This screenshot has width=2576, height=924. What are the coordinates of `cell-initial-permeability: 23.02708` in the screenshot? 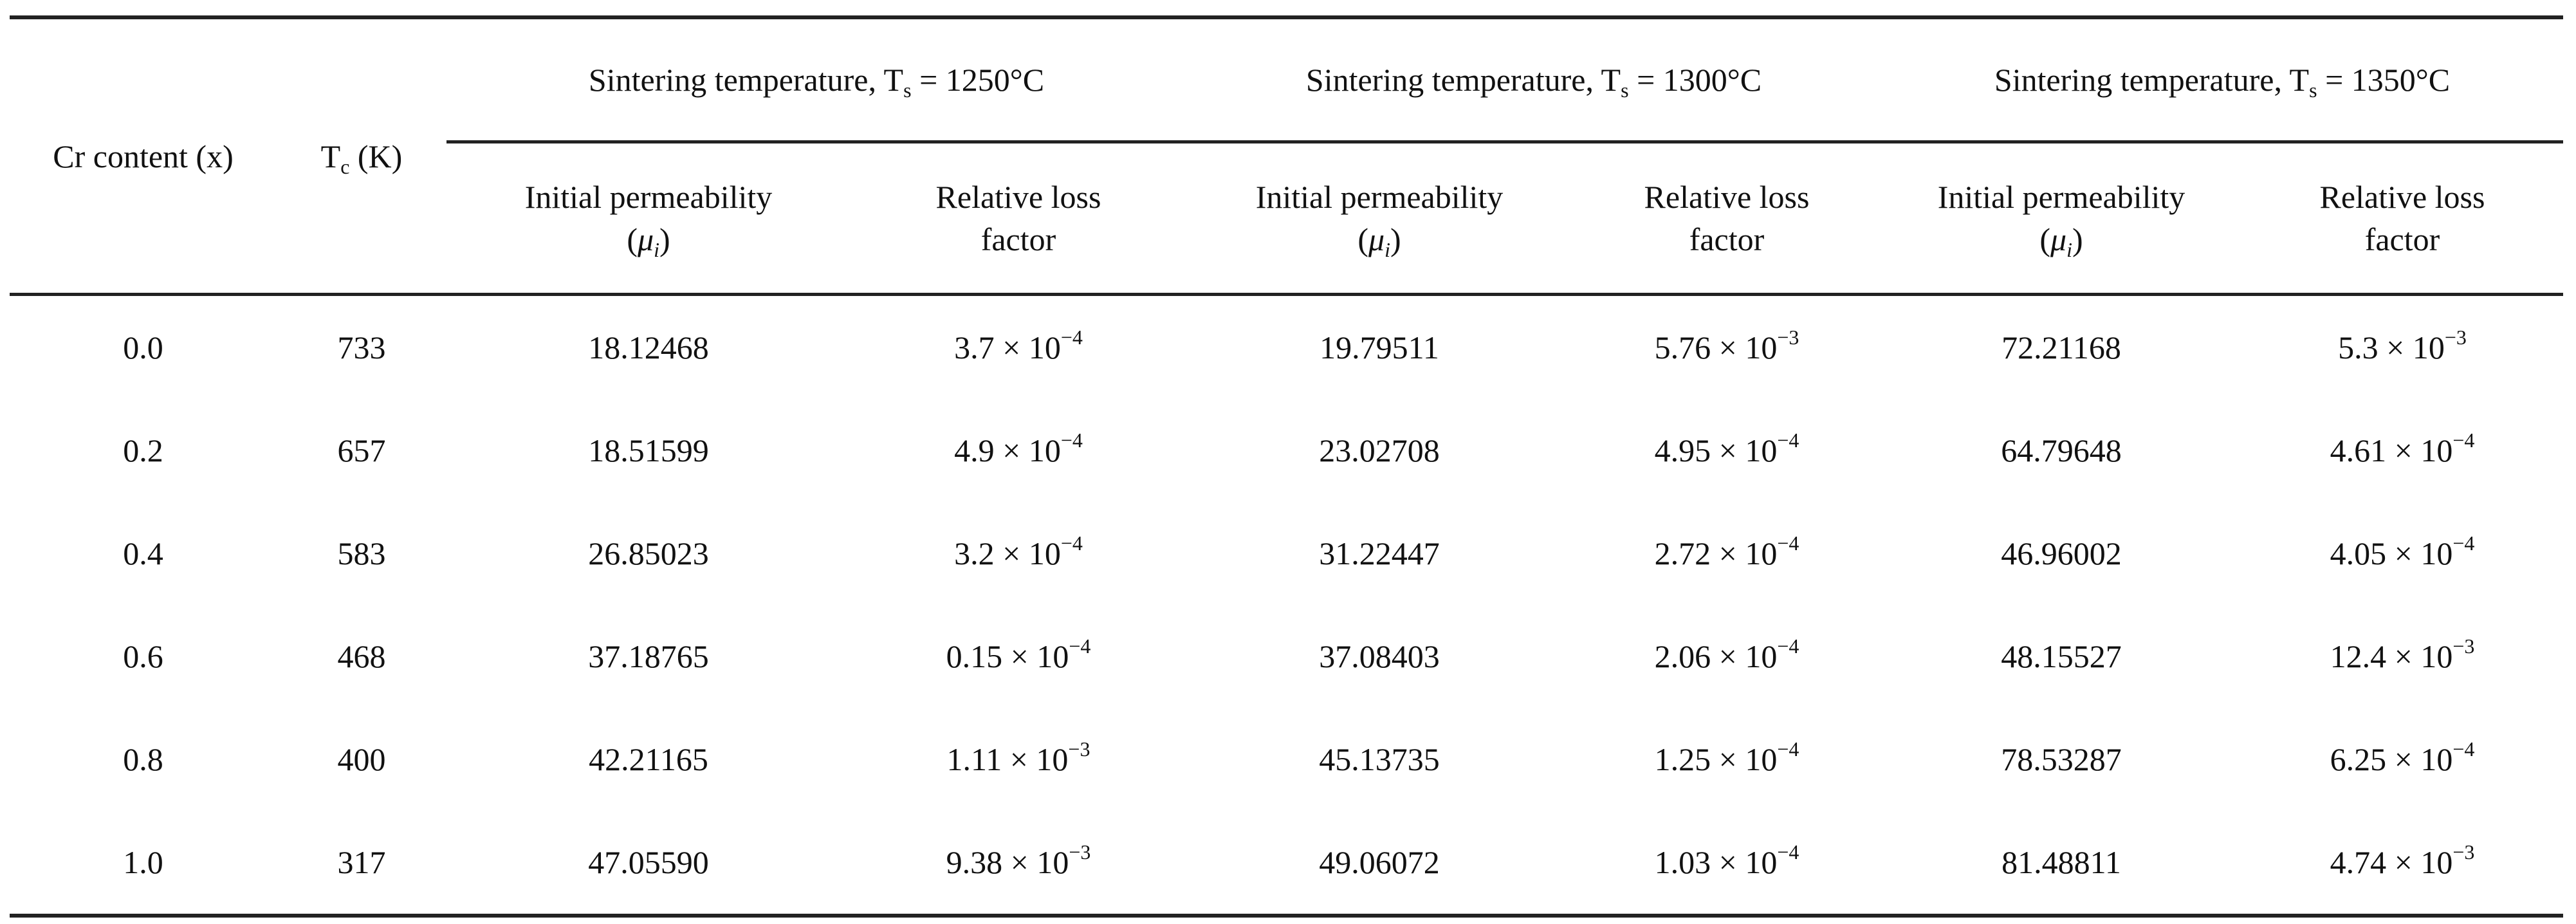 It's located at (1379, 450).